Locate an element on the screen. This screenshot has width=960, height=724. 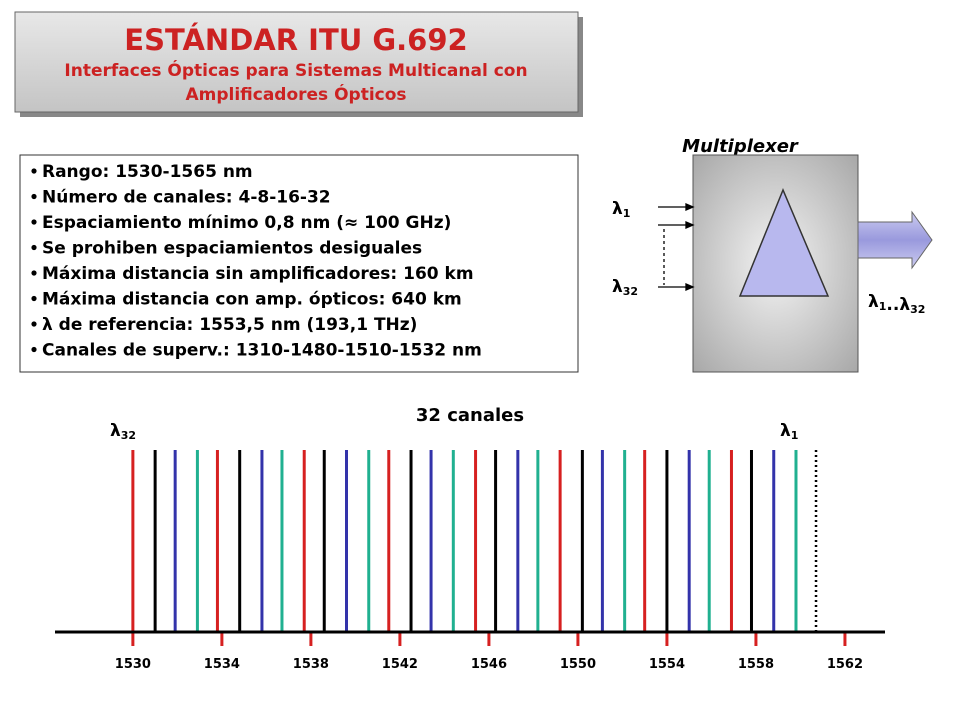
bullet-text: Rango: 1530-1565 nm is located at coordinates (147, 172).